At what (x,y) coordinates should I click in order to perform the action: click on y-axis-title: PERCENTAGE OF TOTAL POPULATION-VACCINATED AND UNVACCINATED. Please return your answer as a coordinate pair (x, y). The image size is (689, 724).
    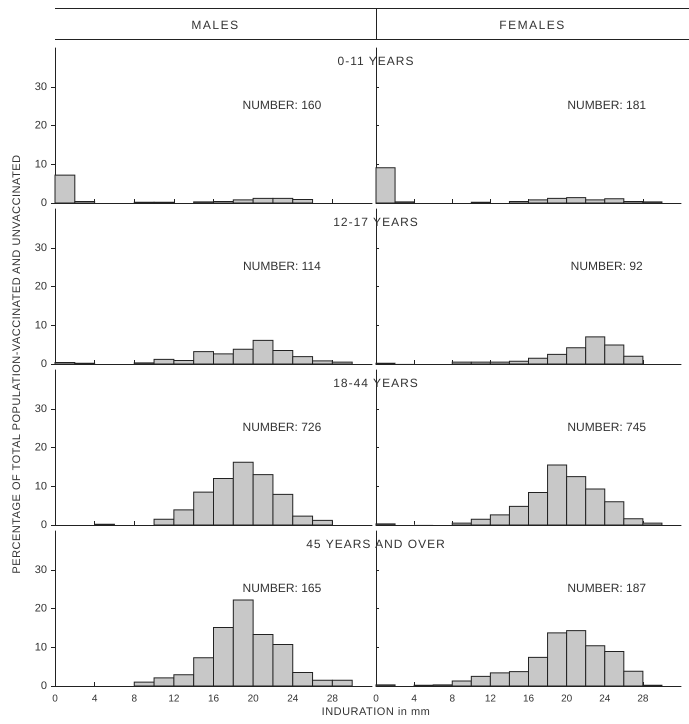
    Looking at the image, I should click on (17, 364).